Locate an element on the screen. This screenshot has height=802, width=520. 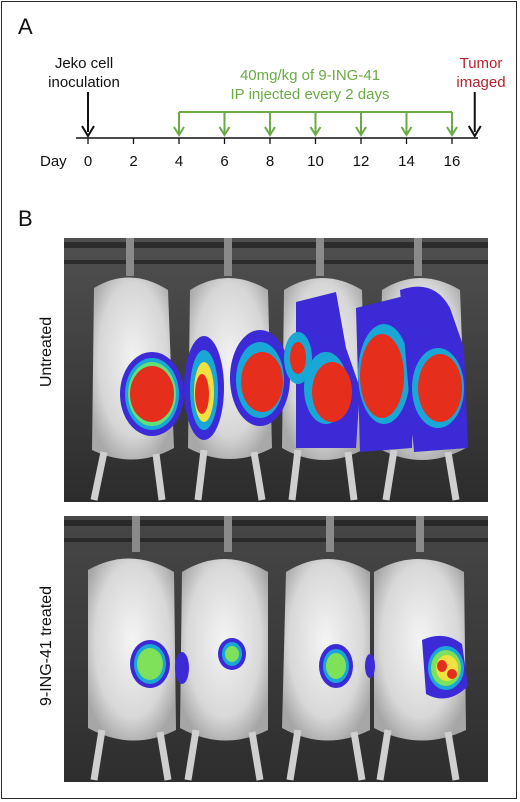
imaging-label-line1: Tumor is located at coordinates (481, 63).